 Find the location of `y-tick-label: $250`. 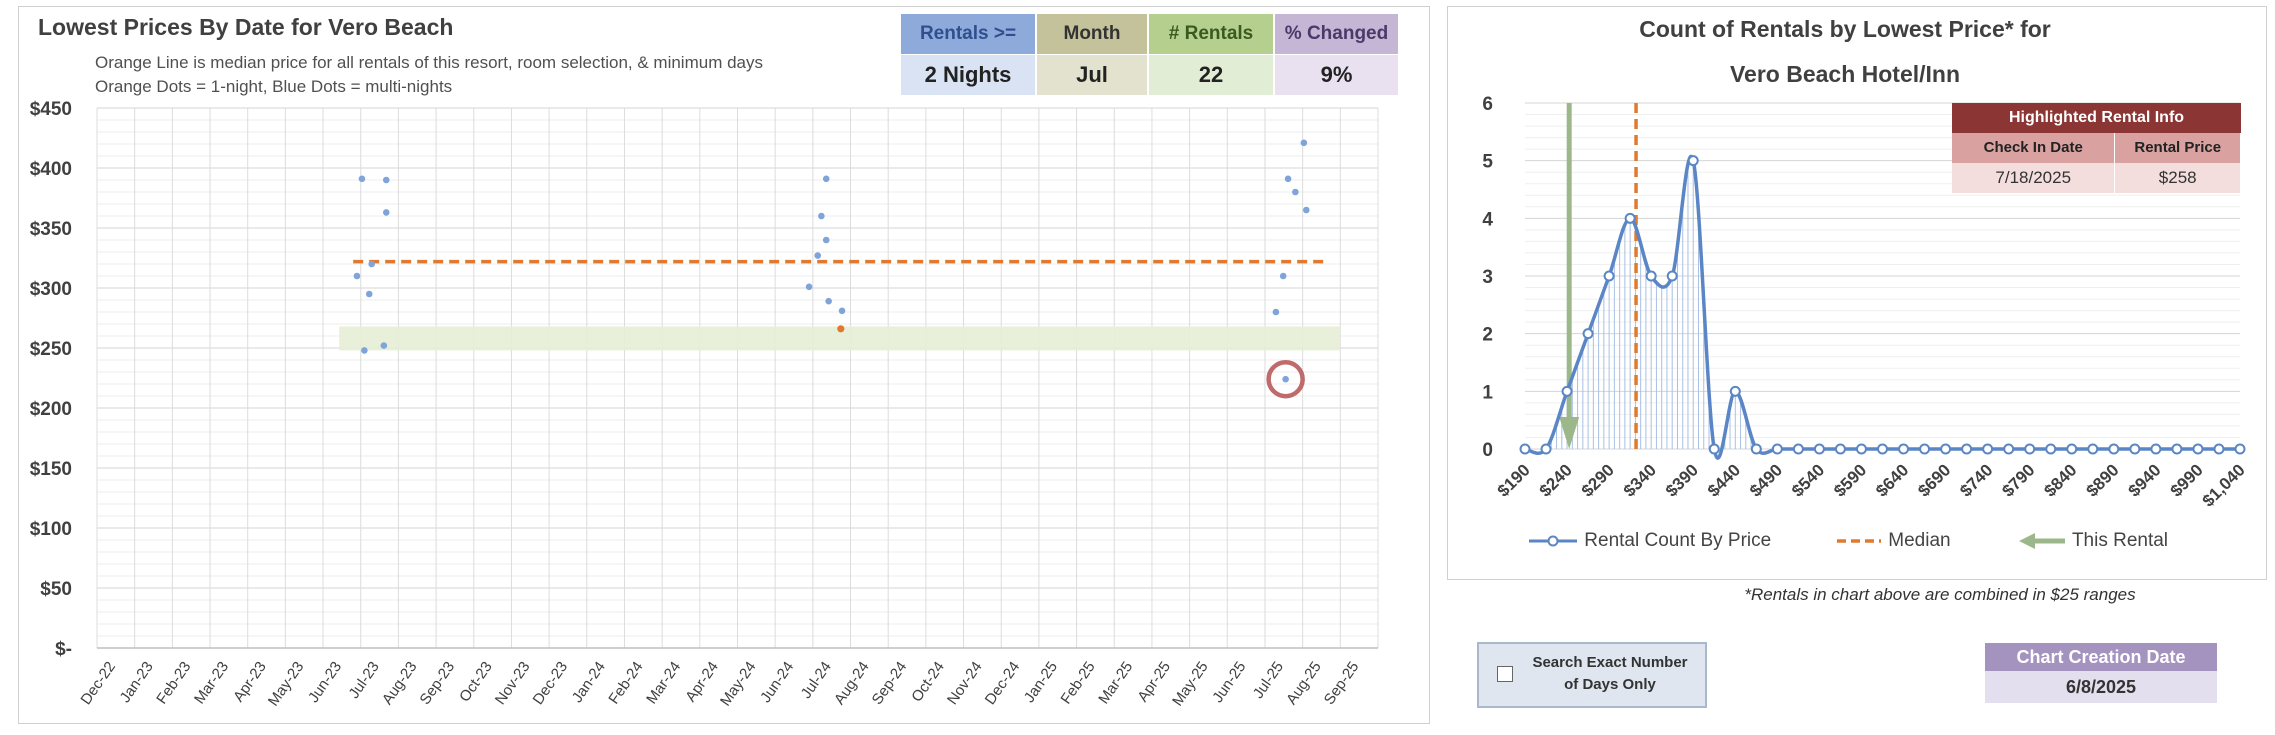

y-tick-label: $250 is located at coordinates (51, 349).